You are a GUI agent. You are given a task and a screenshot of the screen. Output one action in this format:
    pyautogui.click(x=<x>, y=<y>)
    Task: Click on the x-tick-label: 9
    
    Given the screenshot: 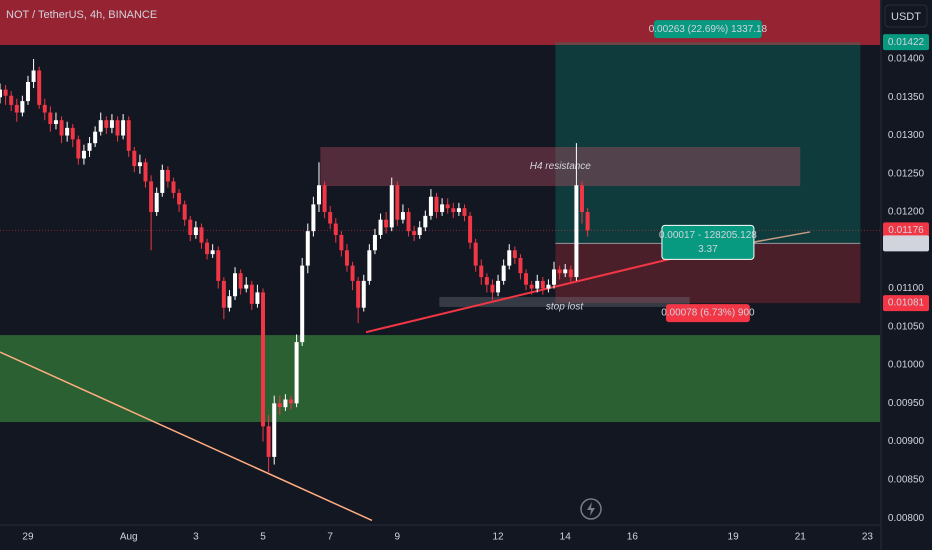 What is the action you would take?
    pyautogui.click(x=398, y=537)
    